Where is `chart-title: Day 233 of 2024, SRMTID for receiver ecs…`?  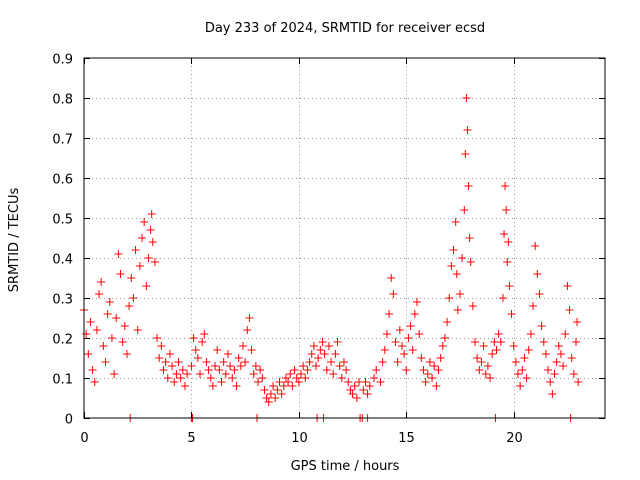 chart-title: Day 233 of 2024, SRMTID for receiver ecs… is located at coordinates (345, 28).